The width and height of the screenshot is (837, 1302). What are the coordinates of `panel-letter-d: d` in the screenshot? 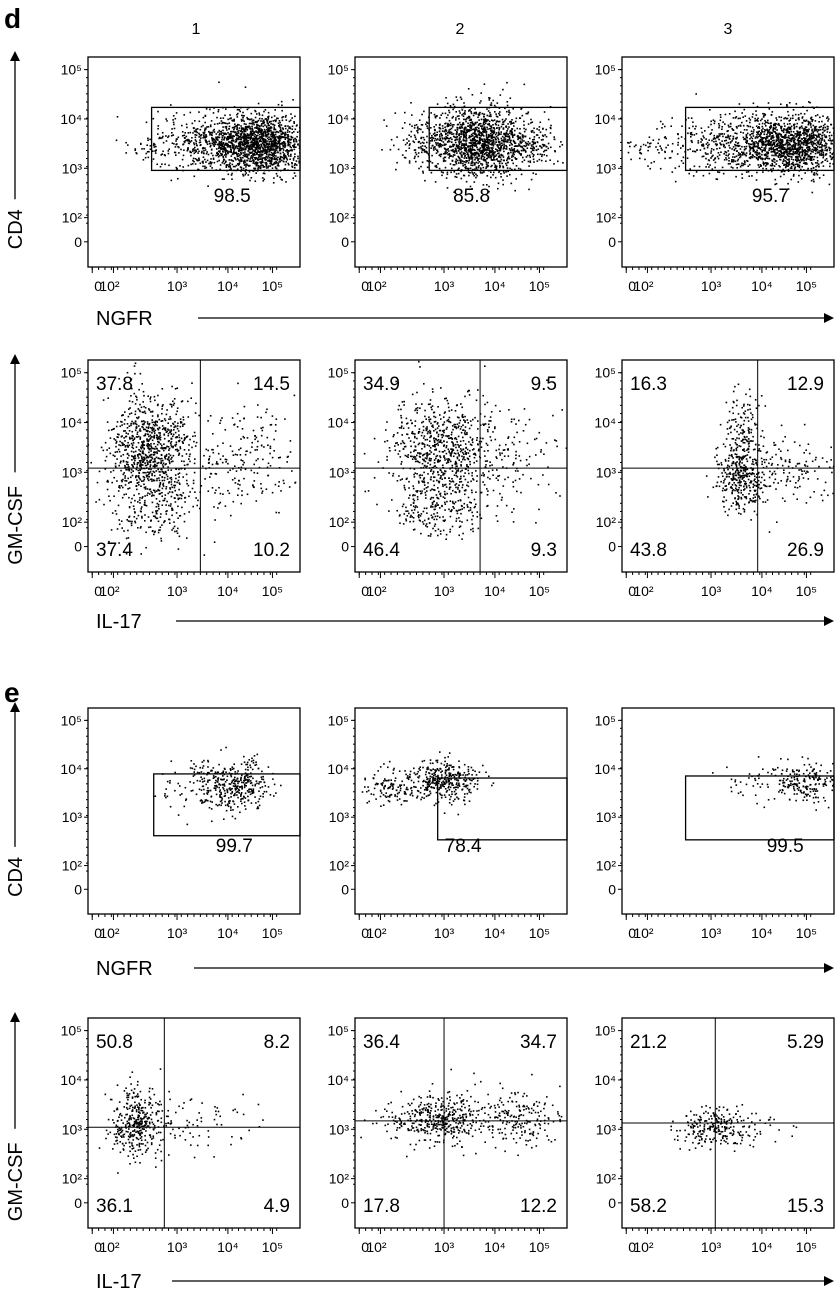 It's located at (12, 18).